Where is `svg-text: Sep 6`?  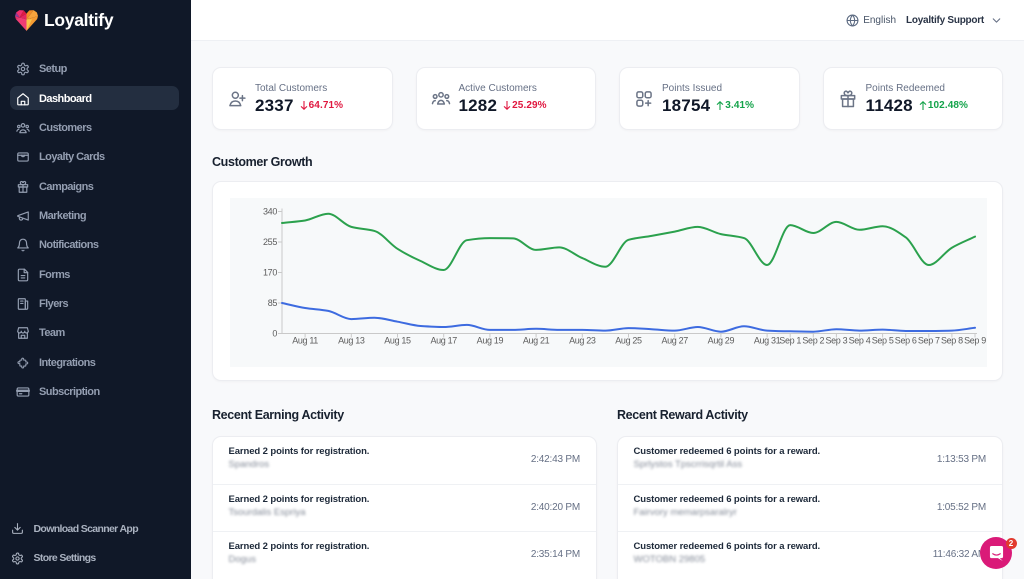
svg-text: Sep 6 is located at coordinates (906, 341).